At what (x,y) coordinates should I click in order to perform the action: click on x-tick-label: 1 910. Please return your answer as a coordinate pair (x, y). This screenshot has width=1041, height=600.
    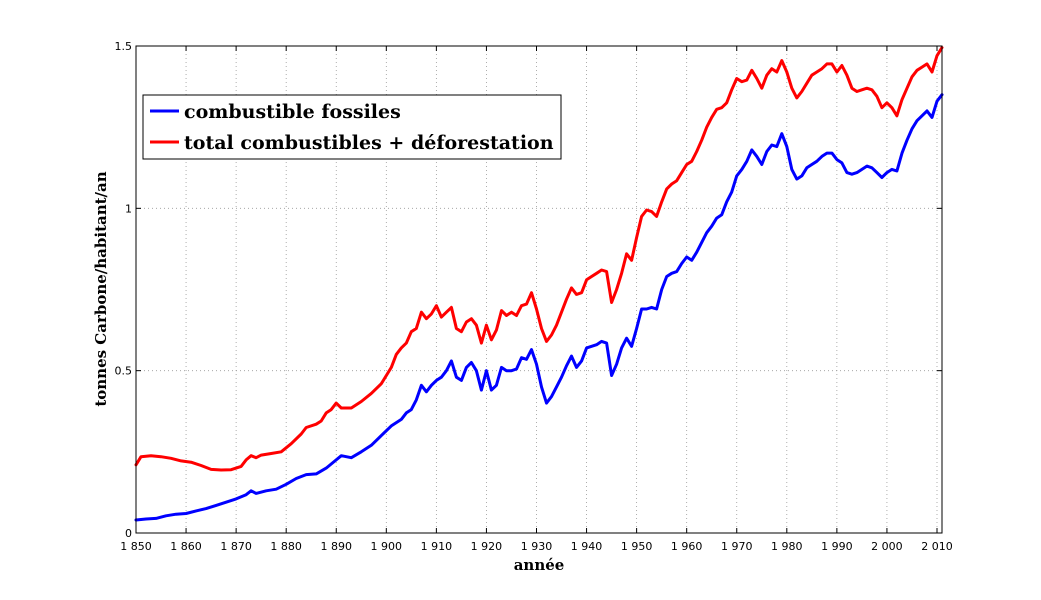
    Looking at the image, I should click on (437, 546).